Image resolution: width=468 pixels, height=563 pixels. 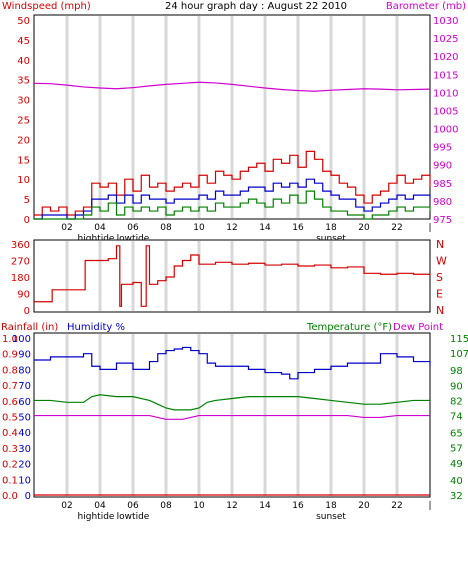 I want to click on barometer-tick: 975, so click(x=442, y=220).